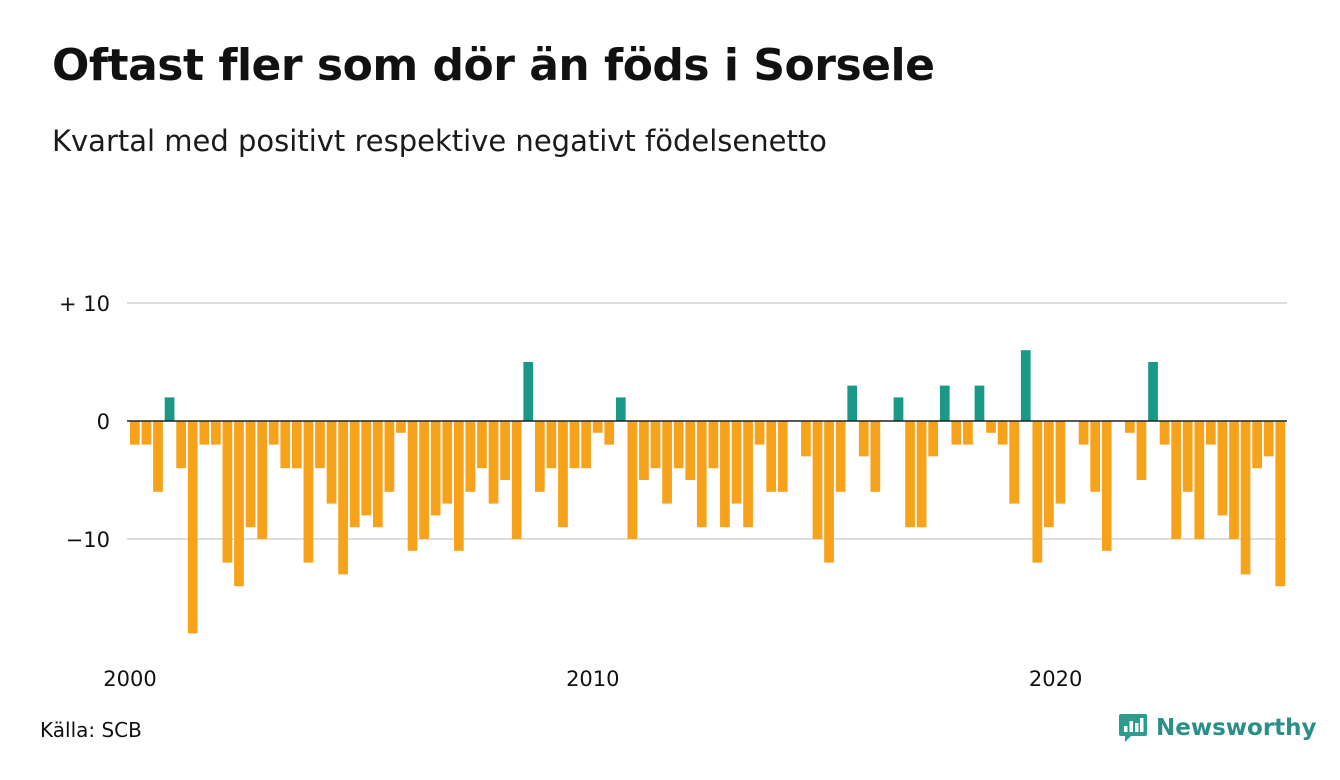  Describe the element at coordinates (1133, 728) in the screenshot. I see `newsworthy-logo-icon` at that location.